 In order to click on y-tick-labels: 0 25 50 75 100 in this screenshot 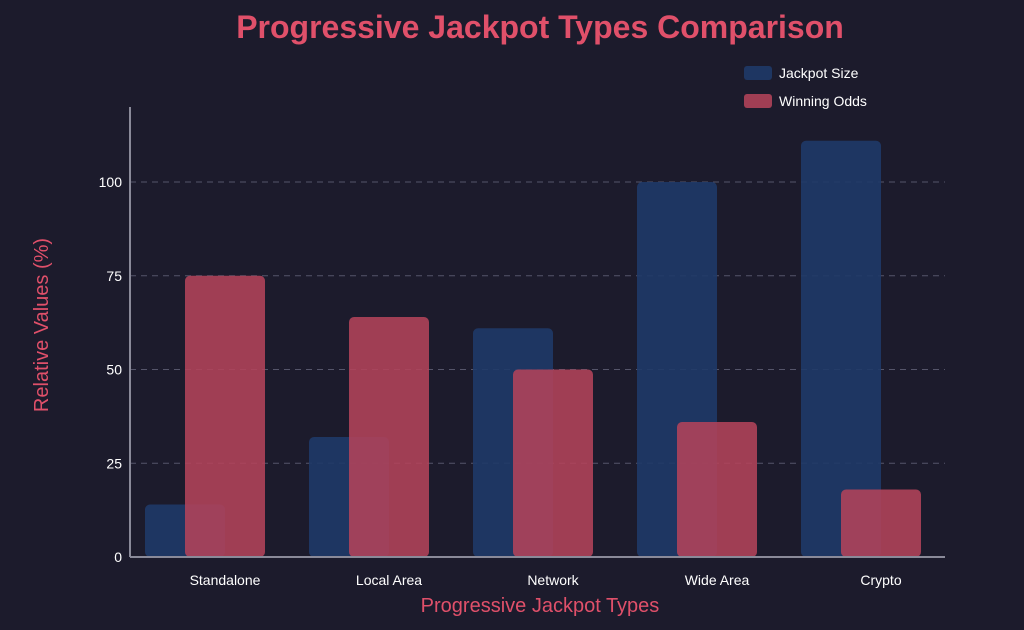, I will do `click(111, 369)`.